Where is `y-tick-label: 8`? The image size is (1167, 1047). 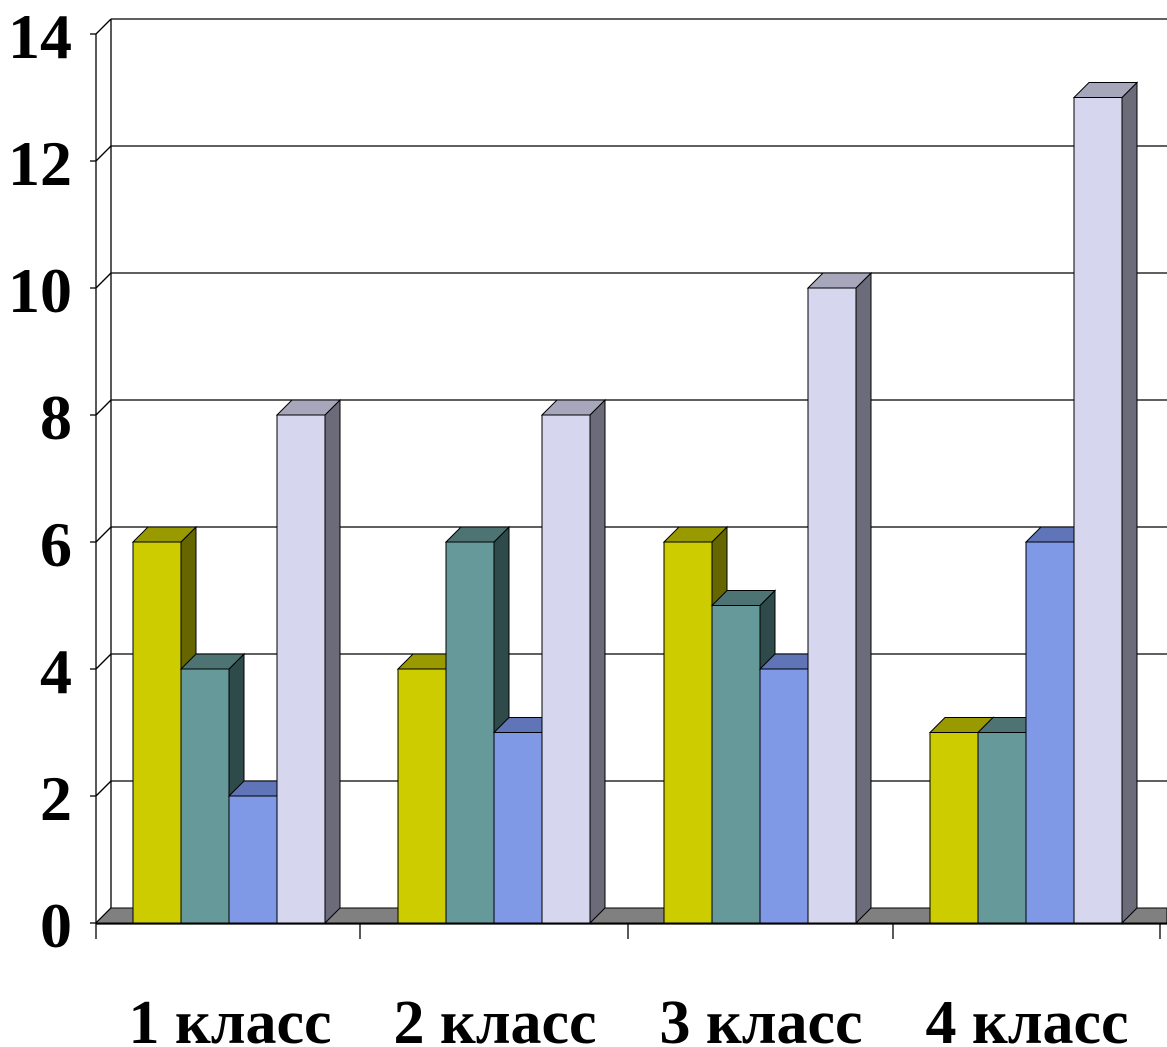
y-tick-label: 8 is located at coordinates (56, 417).